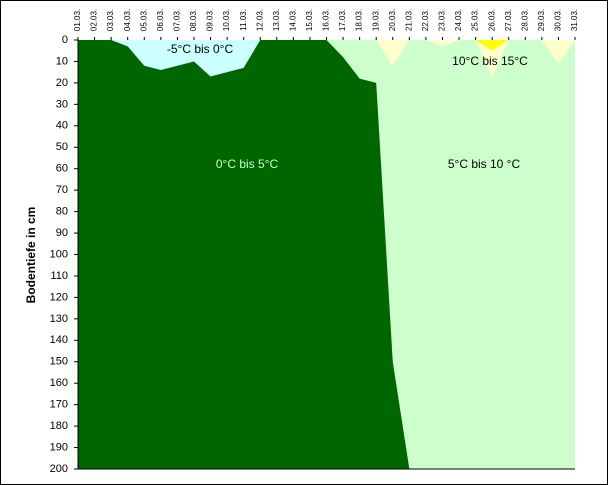  Describe the element at coordinates (59, 362) in the screenshot. I see `y-tick-label: 150` at that location.